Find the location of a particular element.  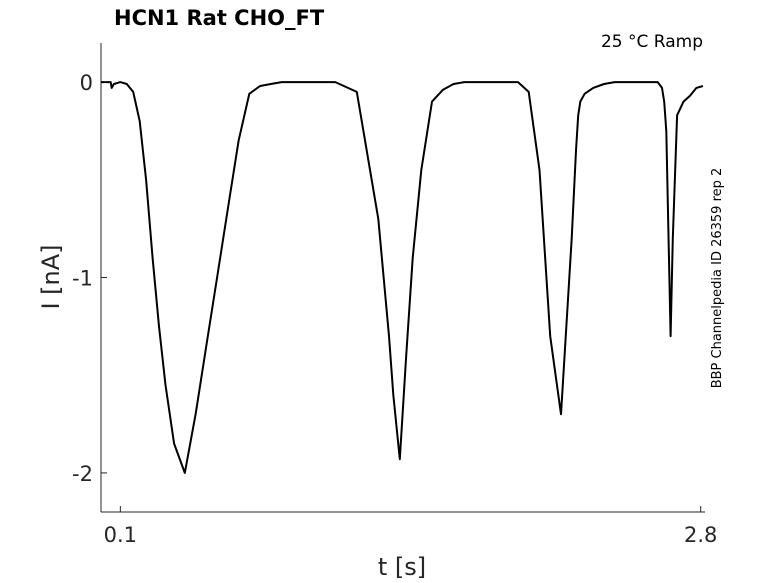

x-axis-label: t [s] is located at coordinates (402, 567).